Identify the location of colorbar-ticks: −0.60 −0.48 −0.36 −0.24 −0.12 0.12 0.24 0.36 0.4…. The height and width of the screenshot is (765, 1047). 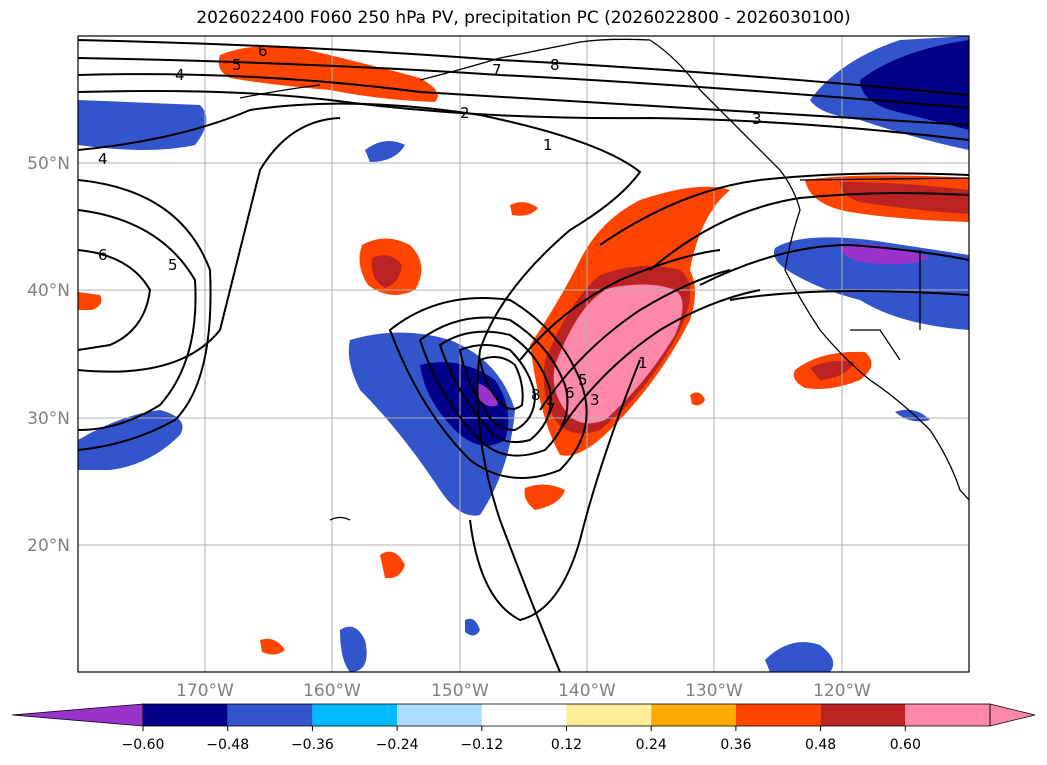
(521, 739).